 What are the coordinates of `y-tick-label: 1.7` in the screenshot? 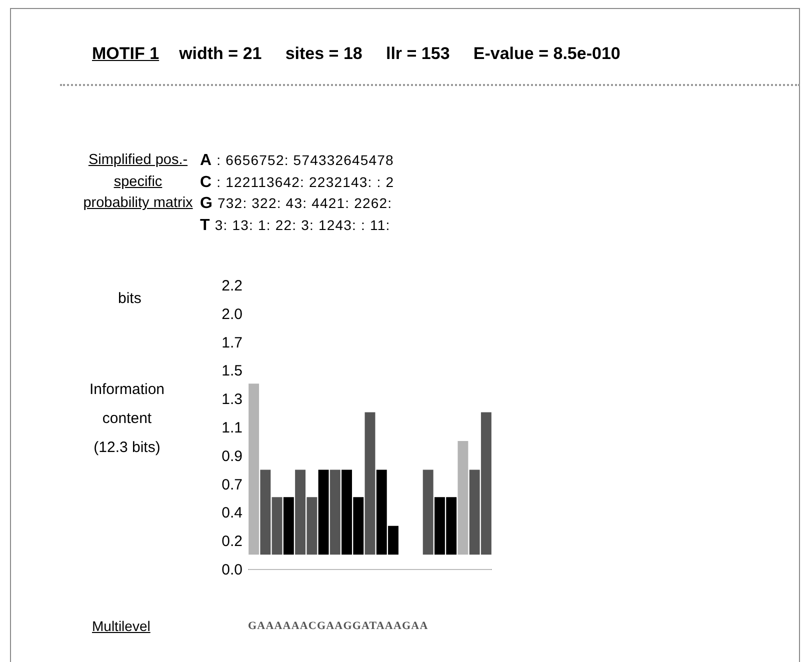 It's located at (232, 343).